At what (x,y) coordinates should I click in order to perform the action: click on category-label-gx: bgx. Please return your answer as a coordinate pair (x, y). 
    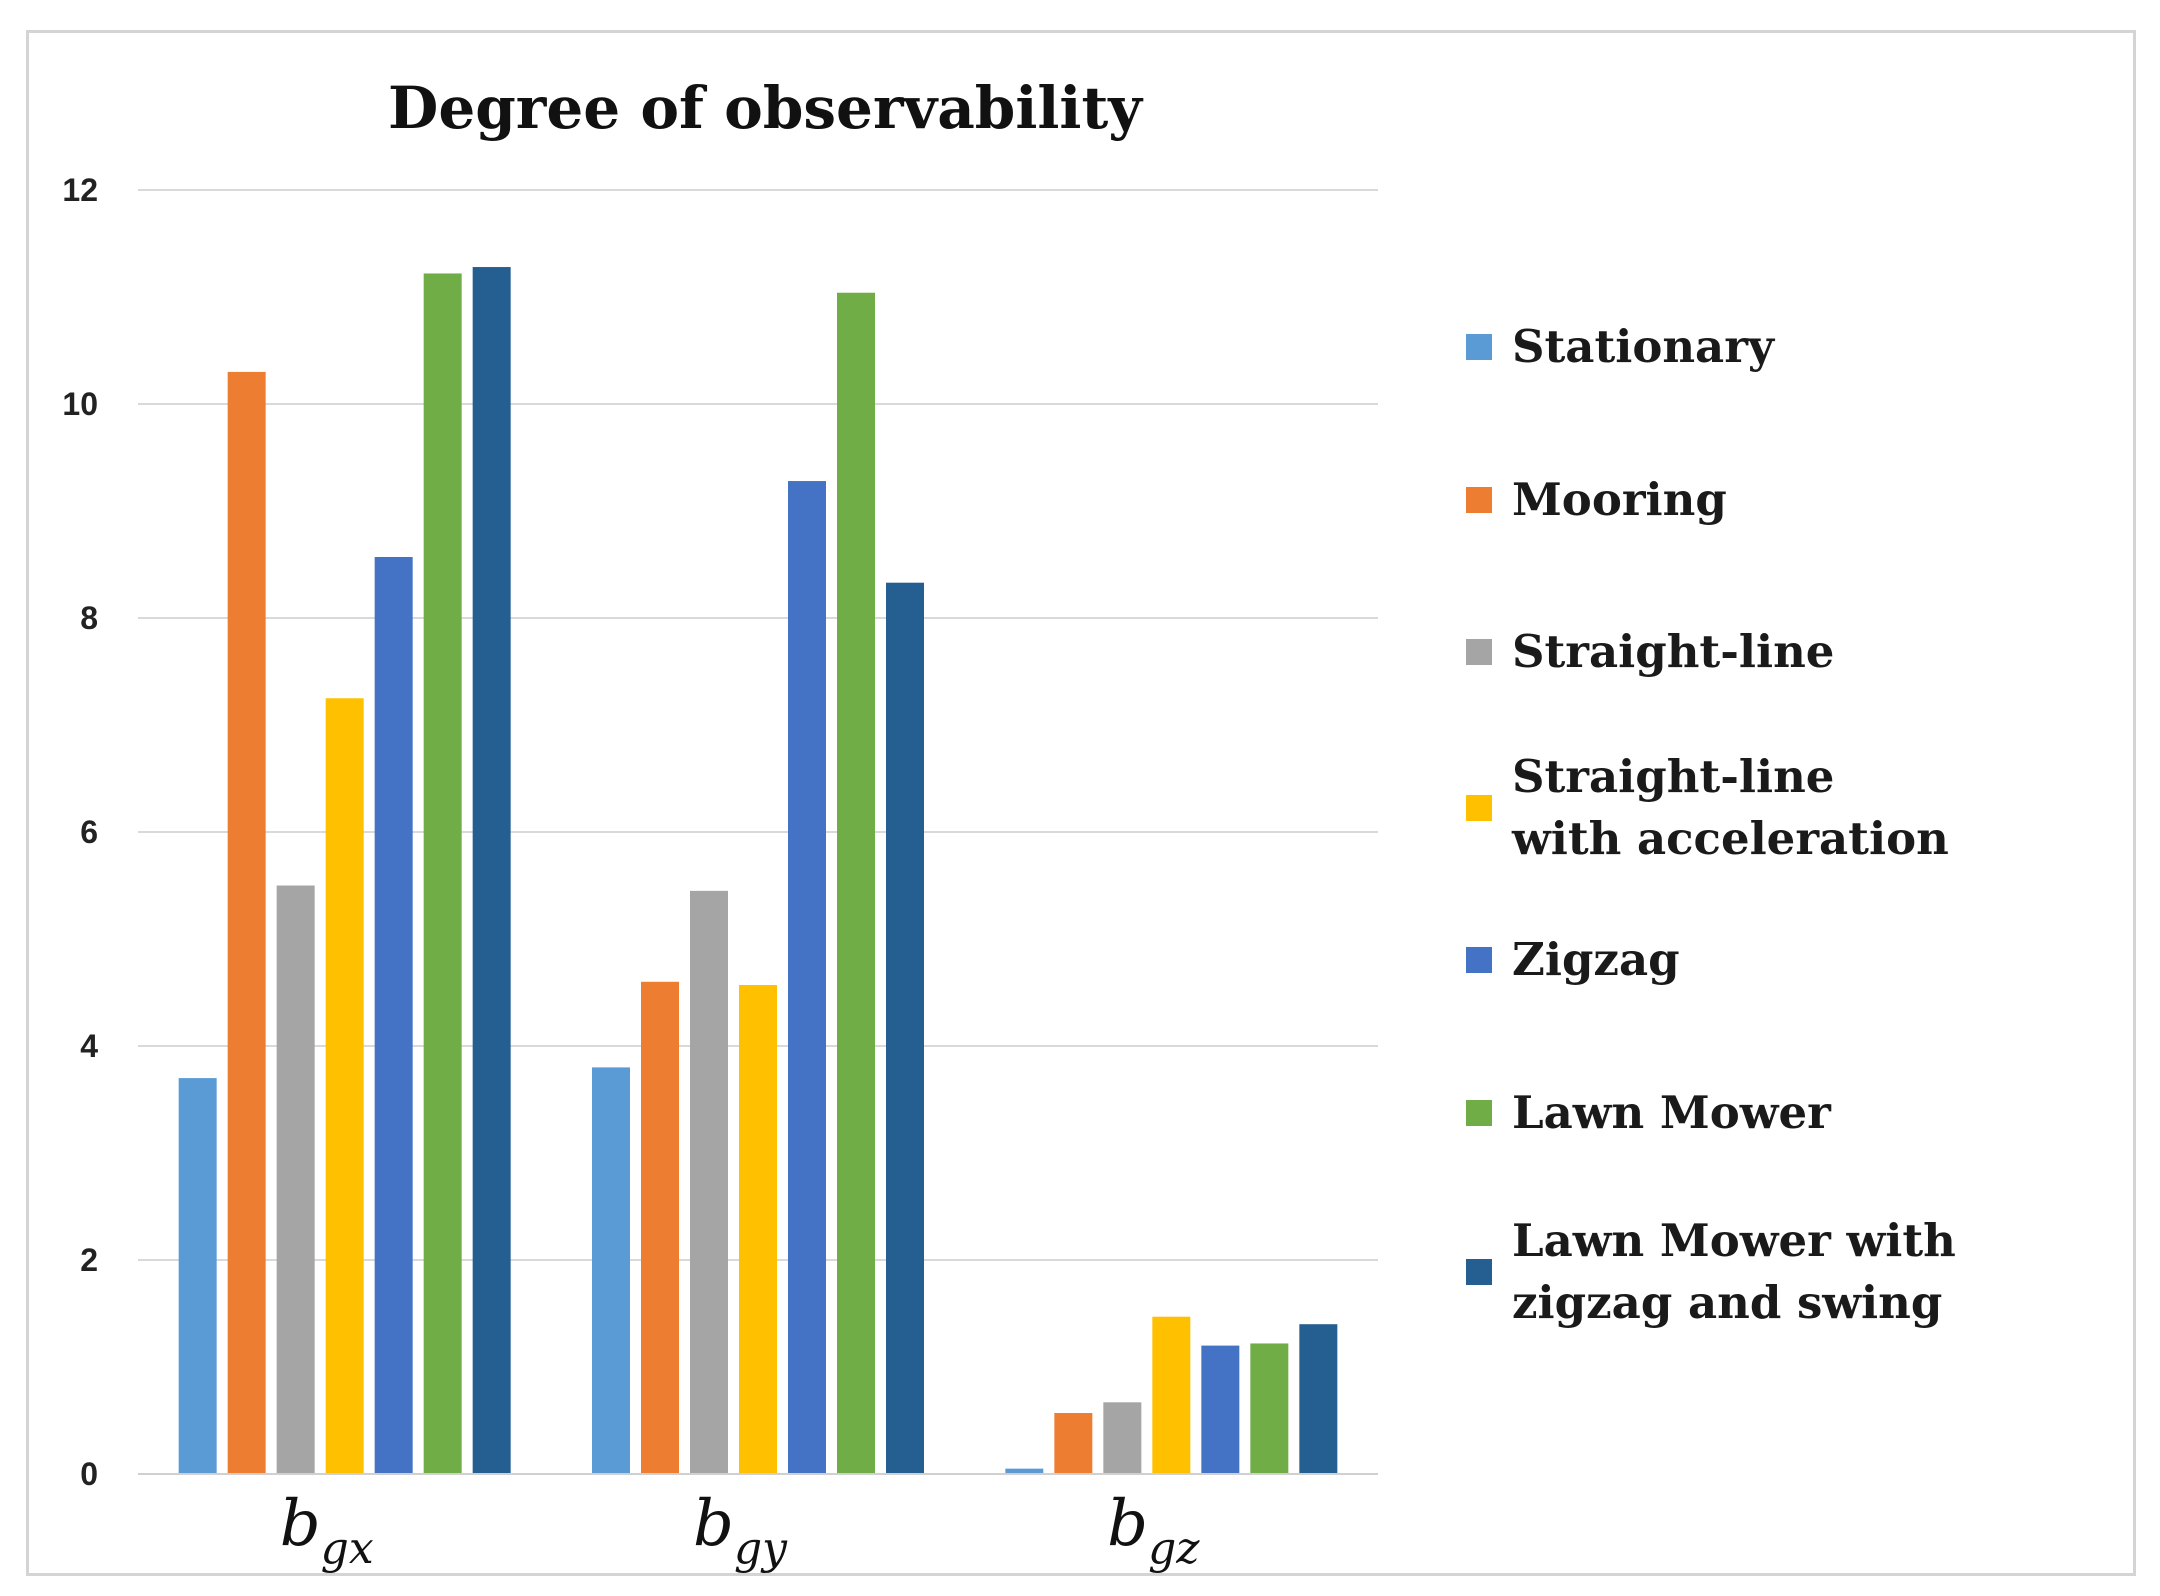
    Looking at the image, I should click on (327, 1530).